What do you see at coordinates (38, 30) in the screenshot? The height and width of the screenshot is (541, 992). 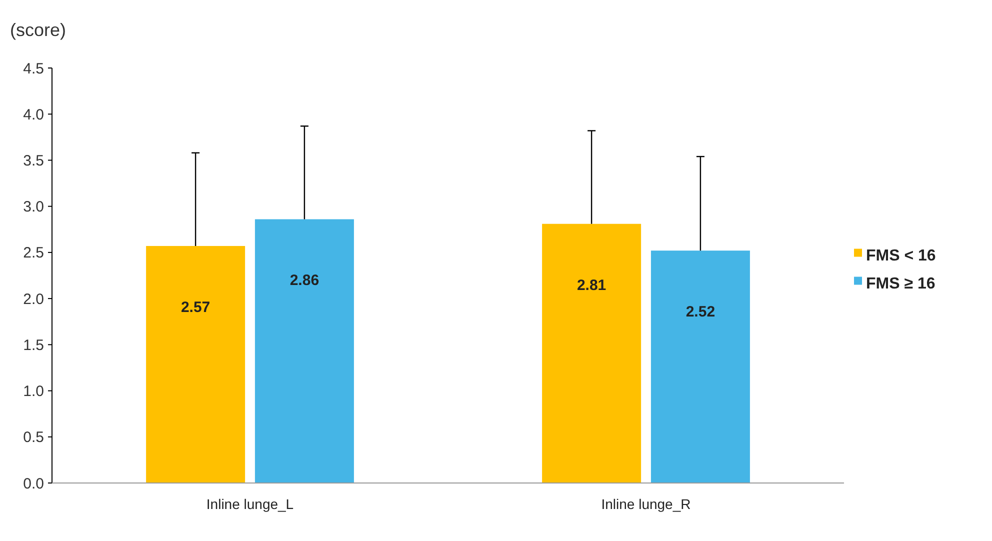 I see `y-axis-title: (score)` at bounding box center [38, 30].